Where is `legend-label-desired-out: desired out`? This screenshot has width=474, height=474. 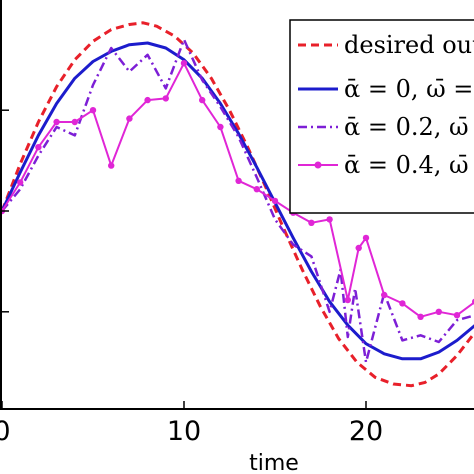 legend-label-desired-out: desired out is located at coordinates (409, 45).